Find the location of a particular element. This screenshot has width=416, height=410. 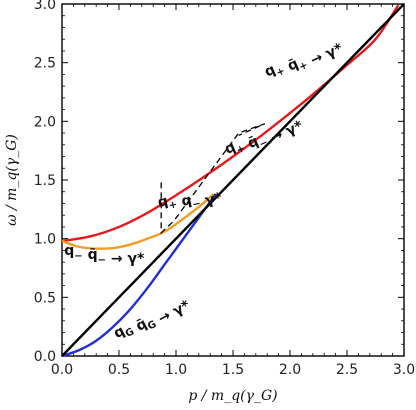

y-tick-label: 0.5 is located at coordinates (45, 298).